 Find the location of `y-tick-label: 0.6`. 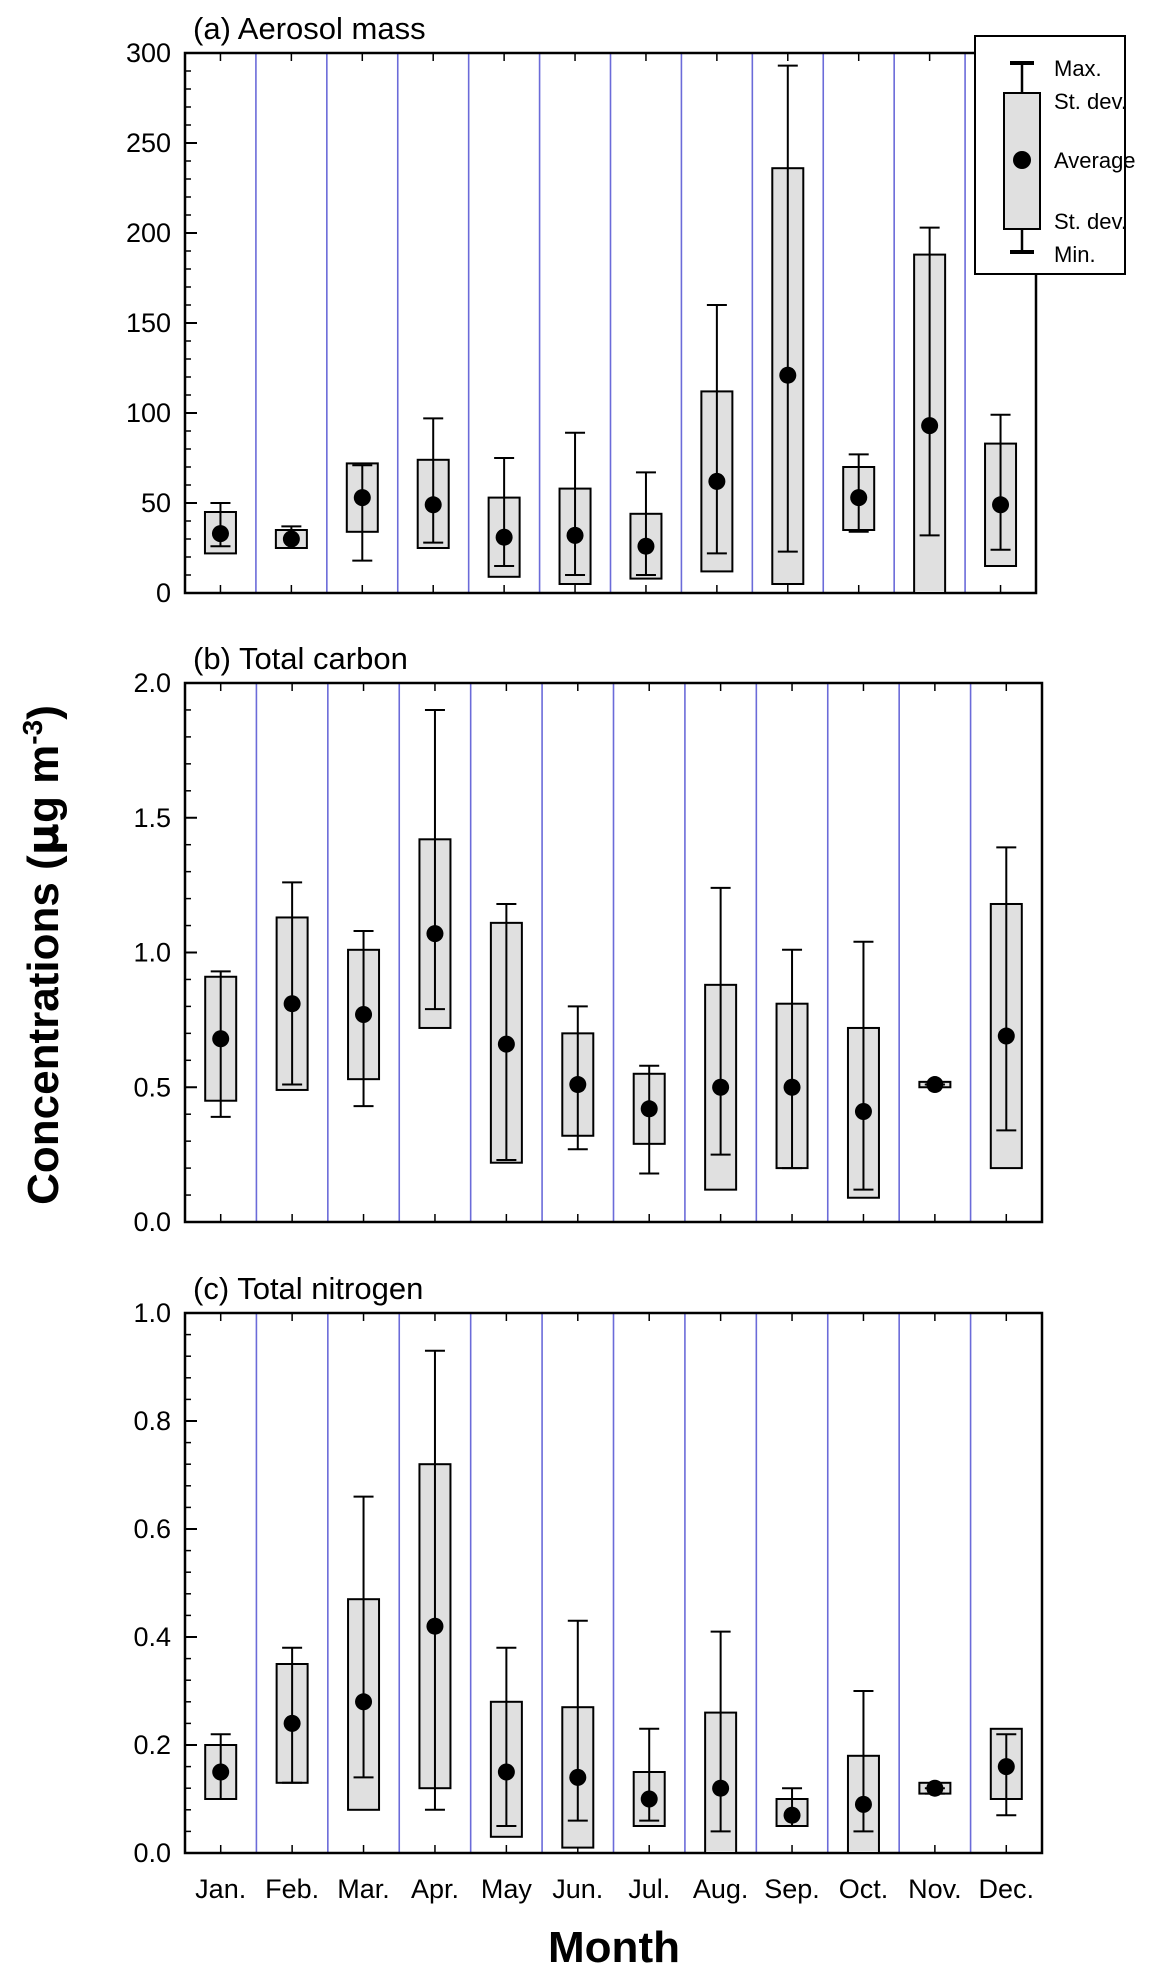

y-tick-label: 0.6 is located at coordinates (152, 1529).